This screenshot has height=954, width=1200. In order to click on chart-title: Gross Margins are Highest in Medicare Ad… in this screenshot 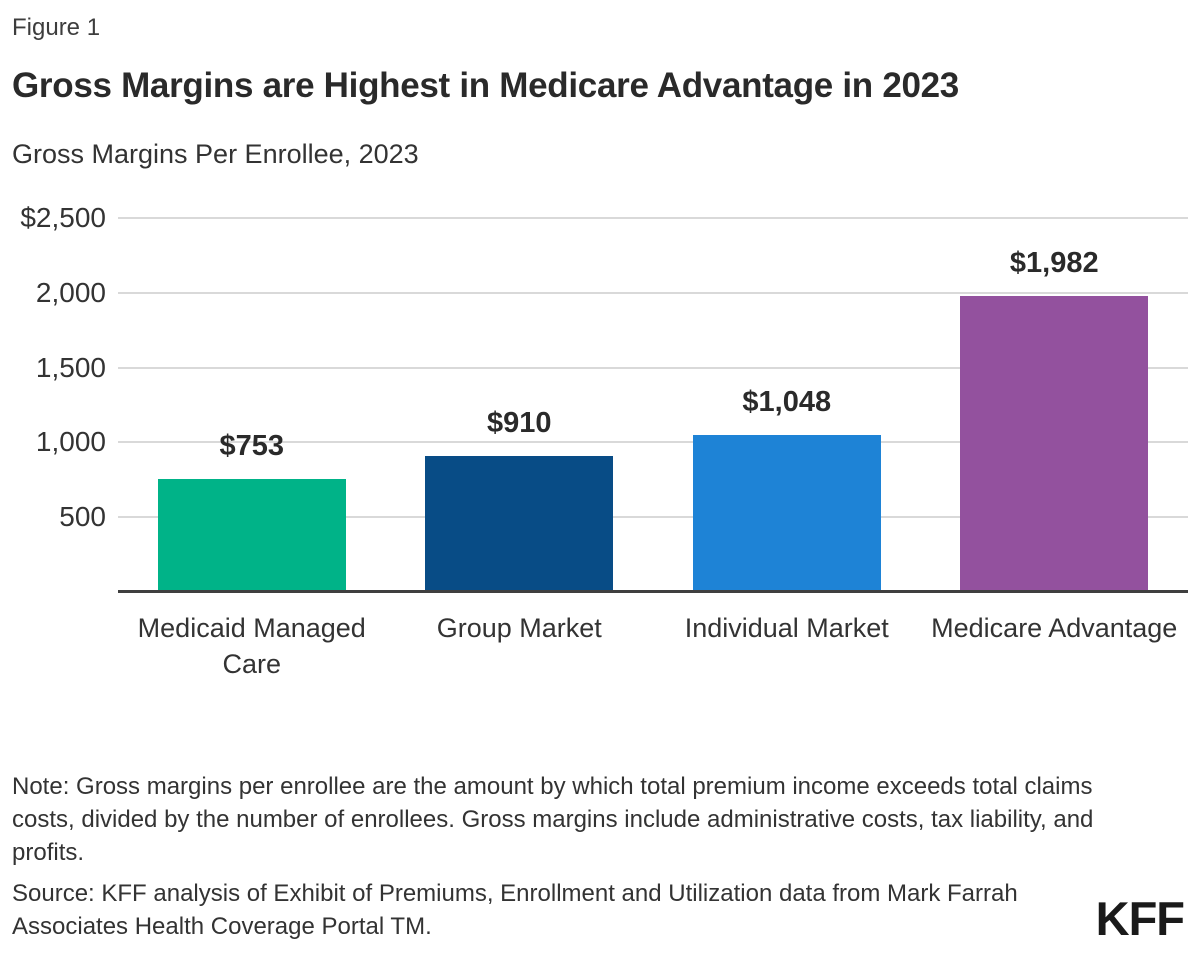, I will do `click(485, 85)`.